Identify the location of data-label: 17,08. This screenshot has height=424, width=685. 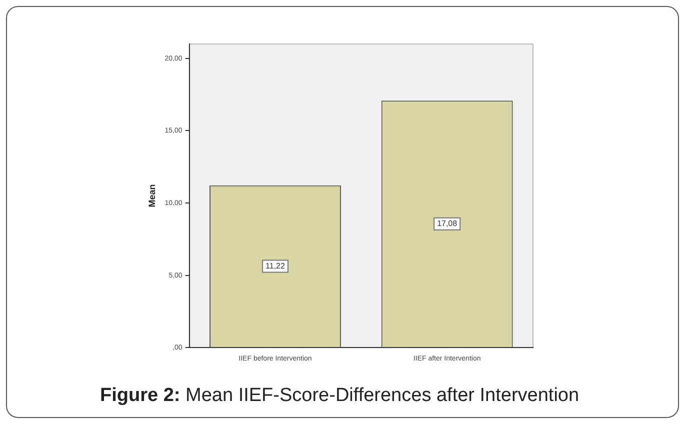
(447, 223).